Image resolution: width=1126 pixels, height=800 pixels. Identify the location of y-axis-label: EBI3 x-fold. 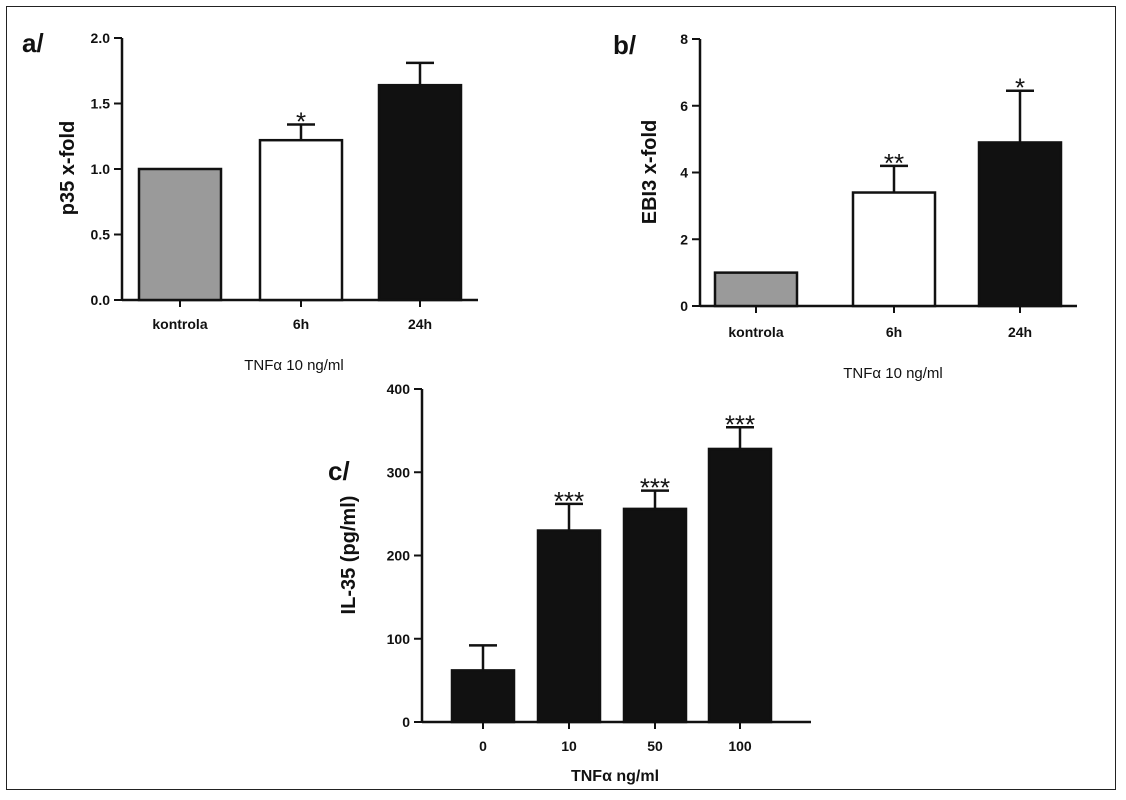
(650, 172).